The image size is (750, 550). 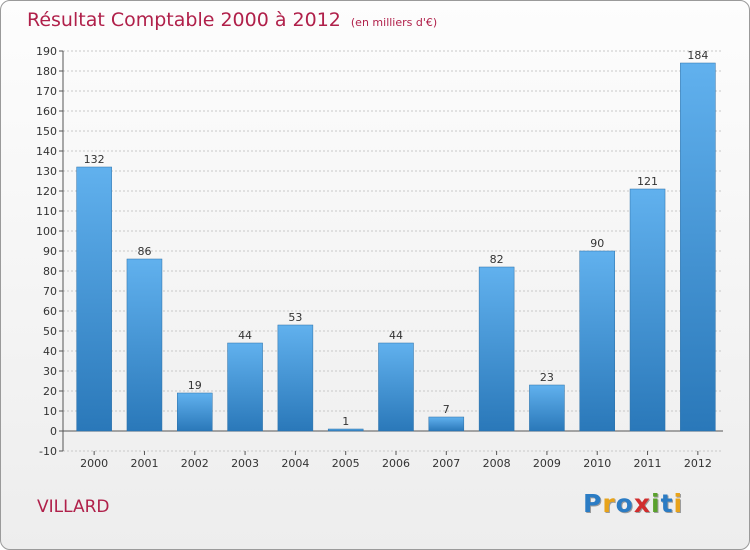 I want to click on x-tick-label: 2002, so click(x=195, y=463).